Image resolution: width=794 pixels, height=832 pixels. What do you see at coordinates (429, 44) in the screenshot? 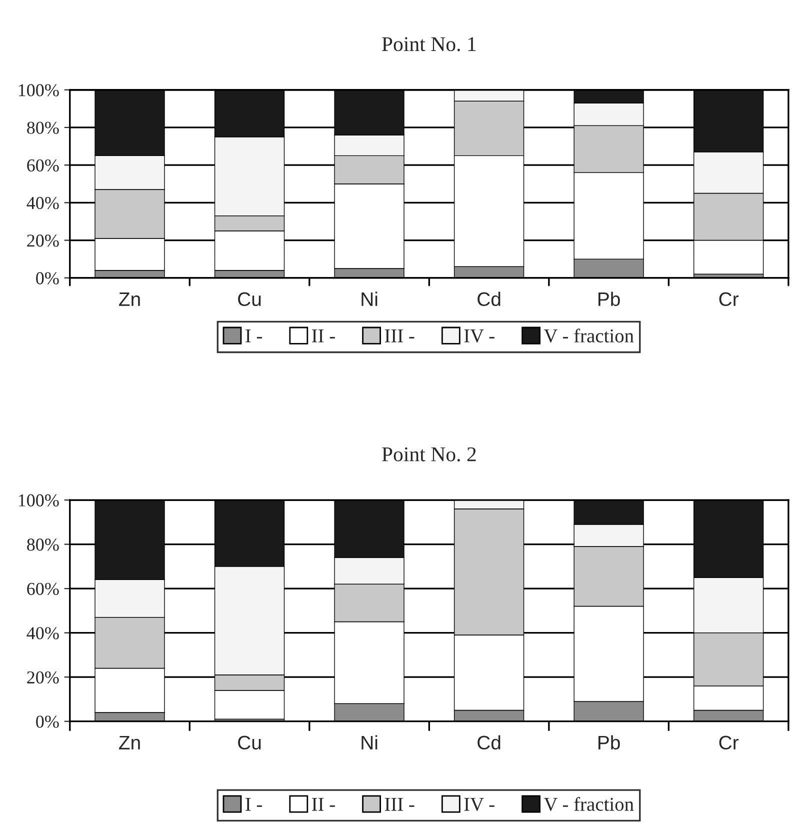
I see `chart-title: Point No. 1` at bounding box center [429, 44].